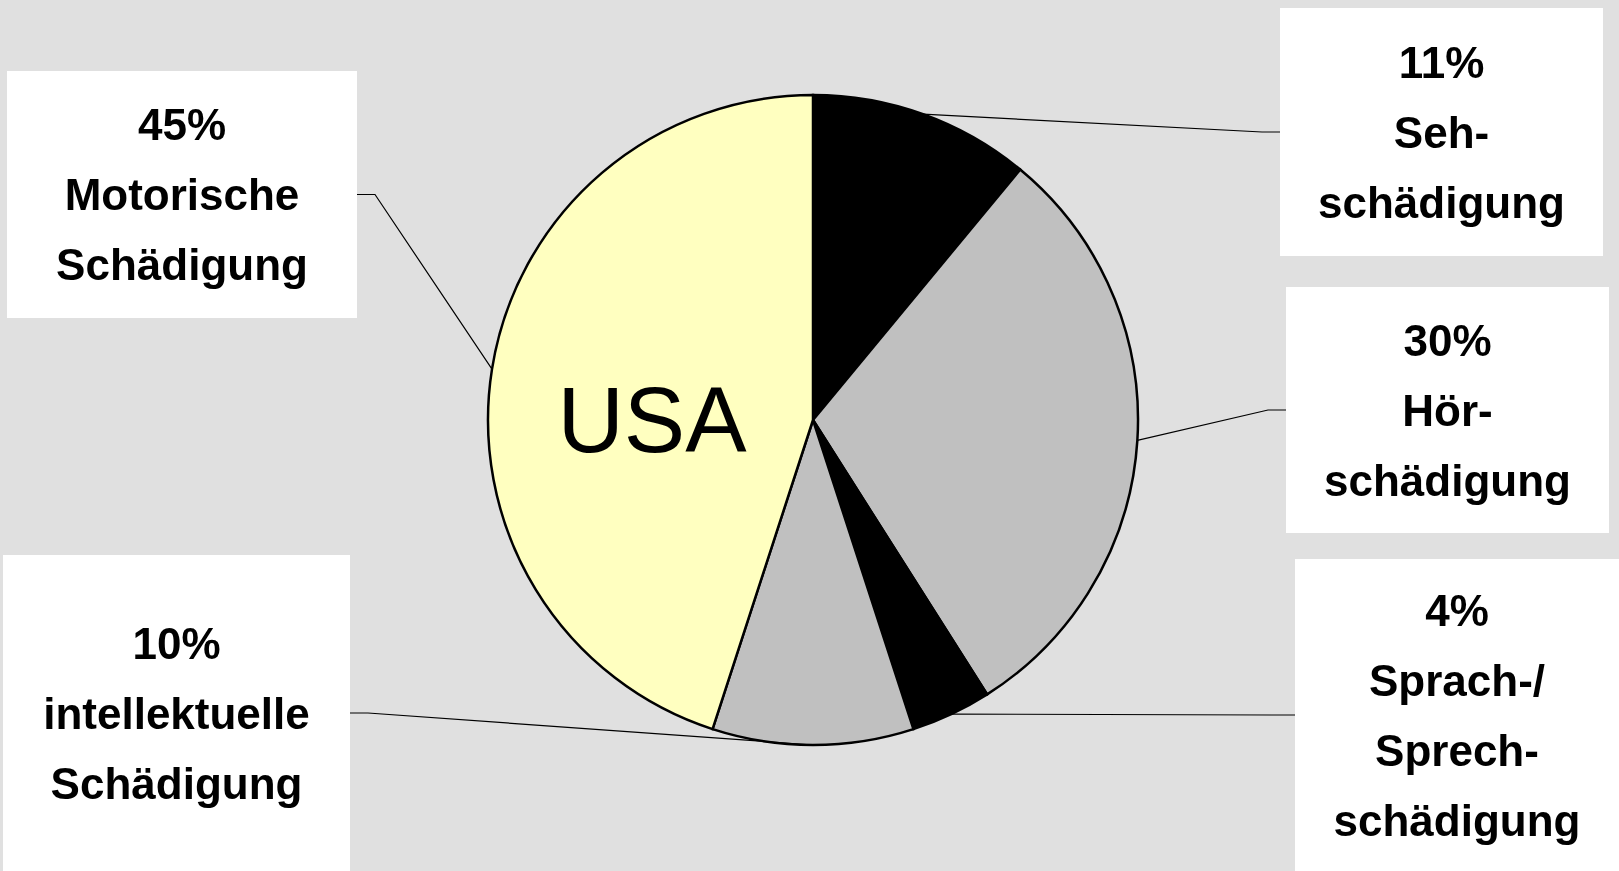  Describe the element at coordinates (182, 229) in the screenshot. I see `slice-label: Motorische Schädigung` at that location.